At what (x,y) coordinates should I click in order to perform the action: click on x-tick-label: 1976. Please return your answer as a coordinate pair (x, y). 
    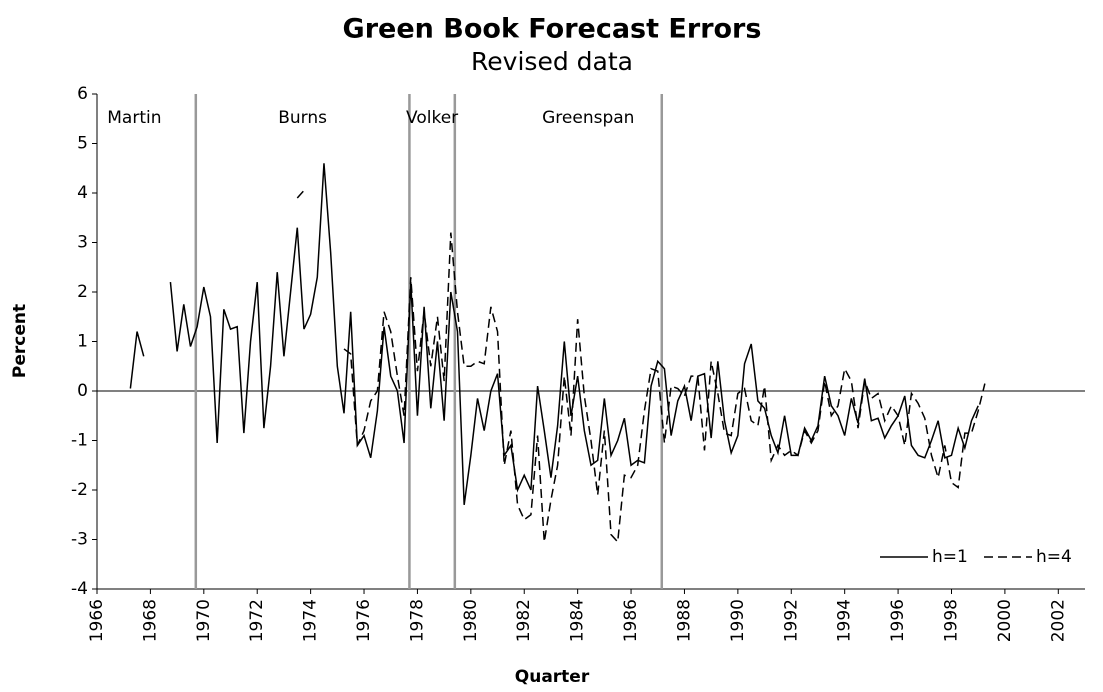
    Looking at the image, I should click on (364, 620).